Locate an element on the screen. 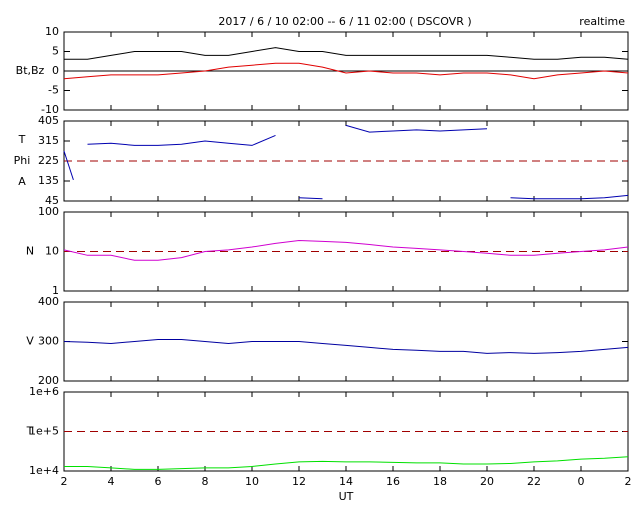 This screenshot has height=512, width=640. y-axis-label: Bt,Bz is located at coordinates (30, 70).